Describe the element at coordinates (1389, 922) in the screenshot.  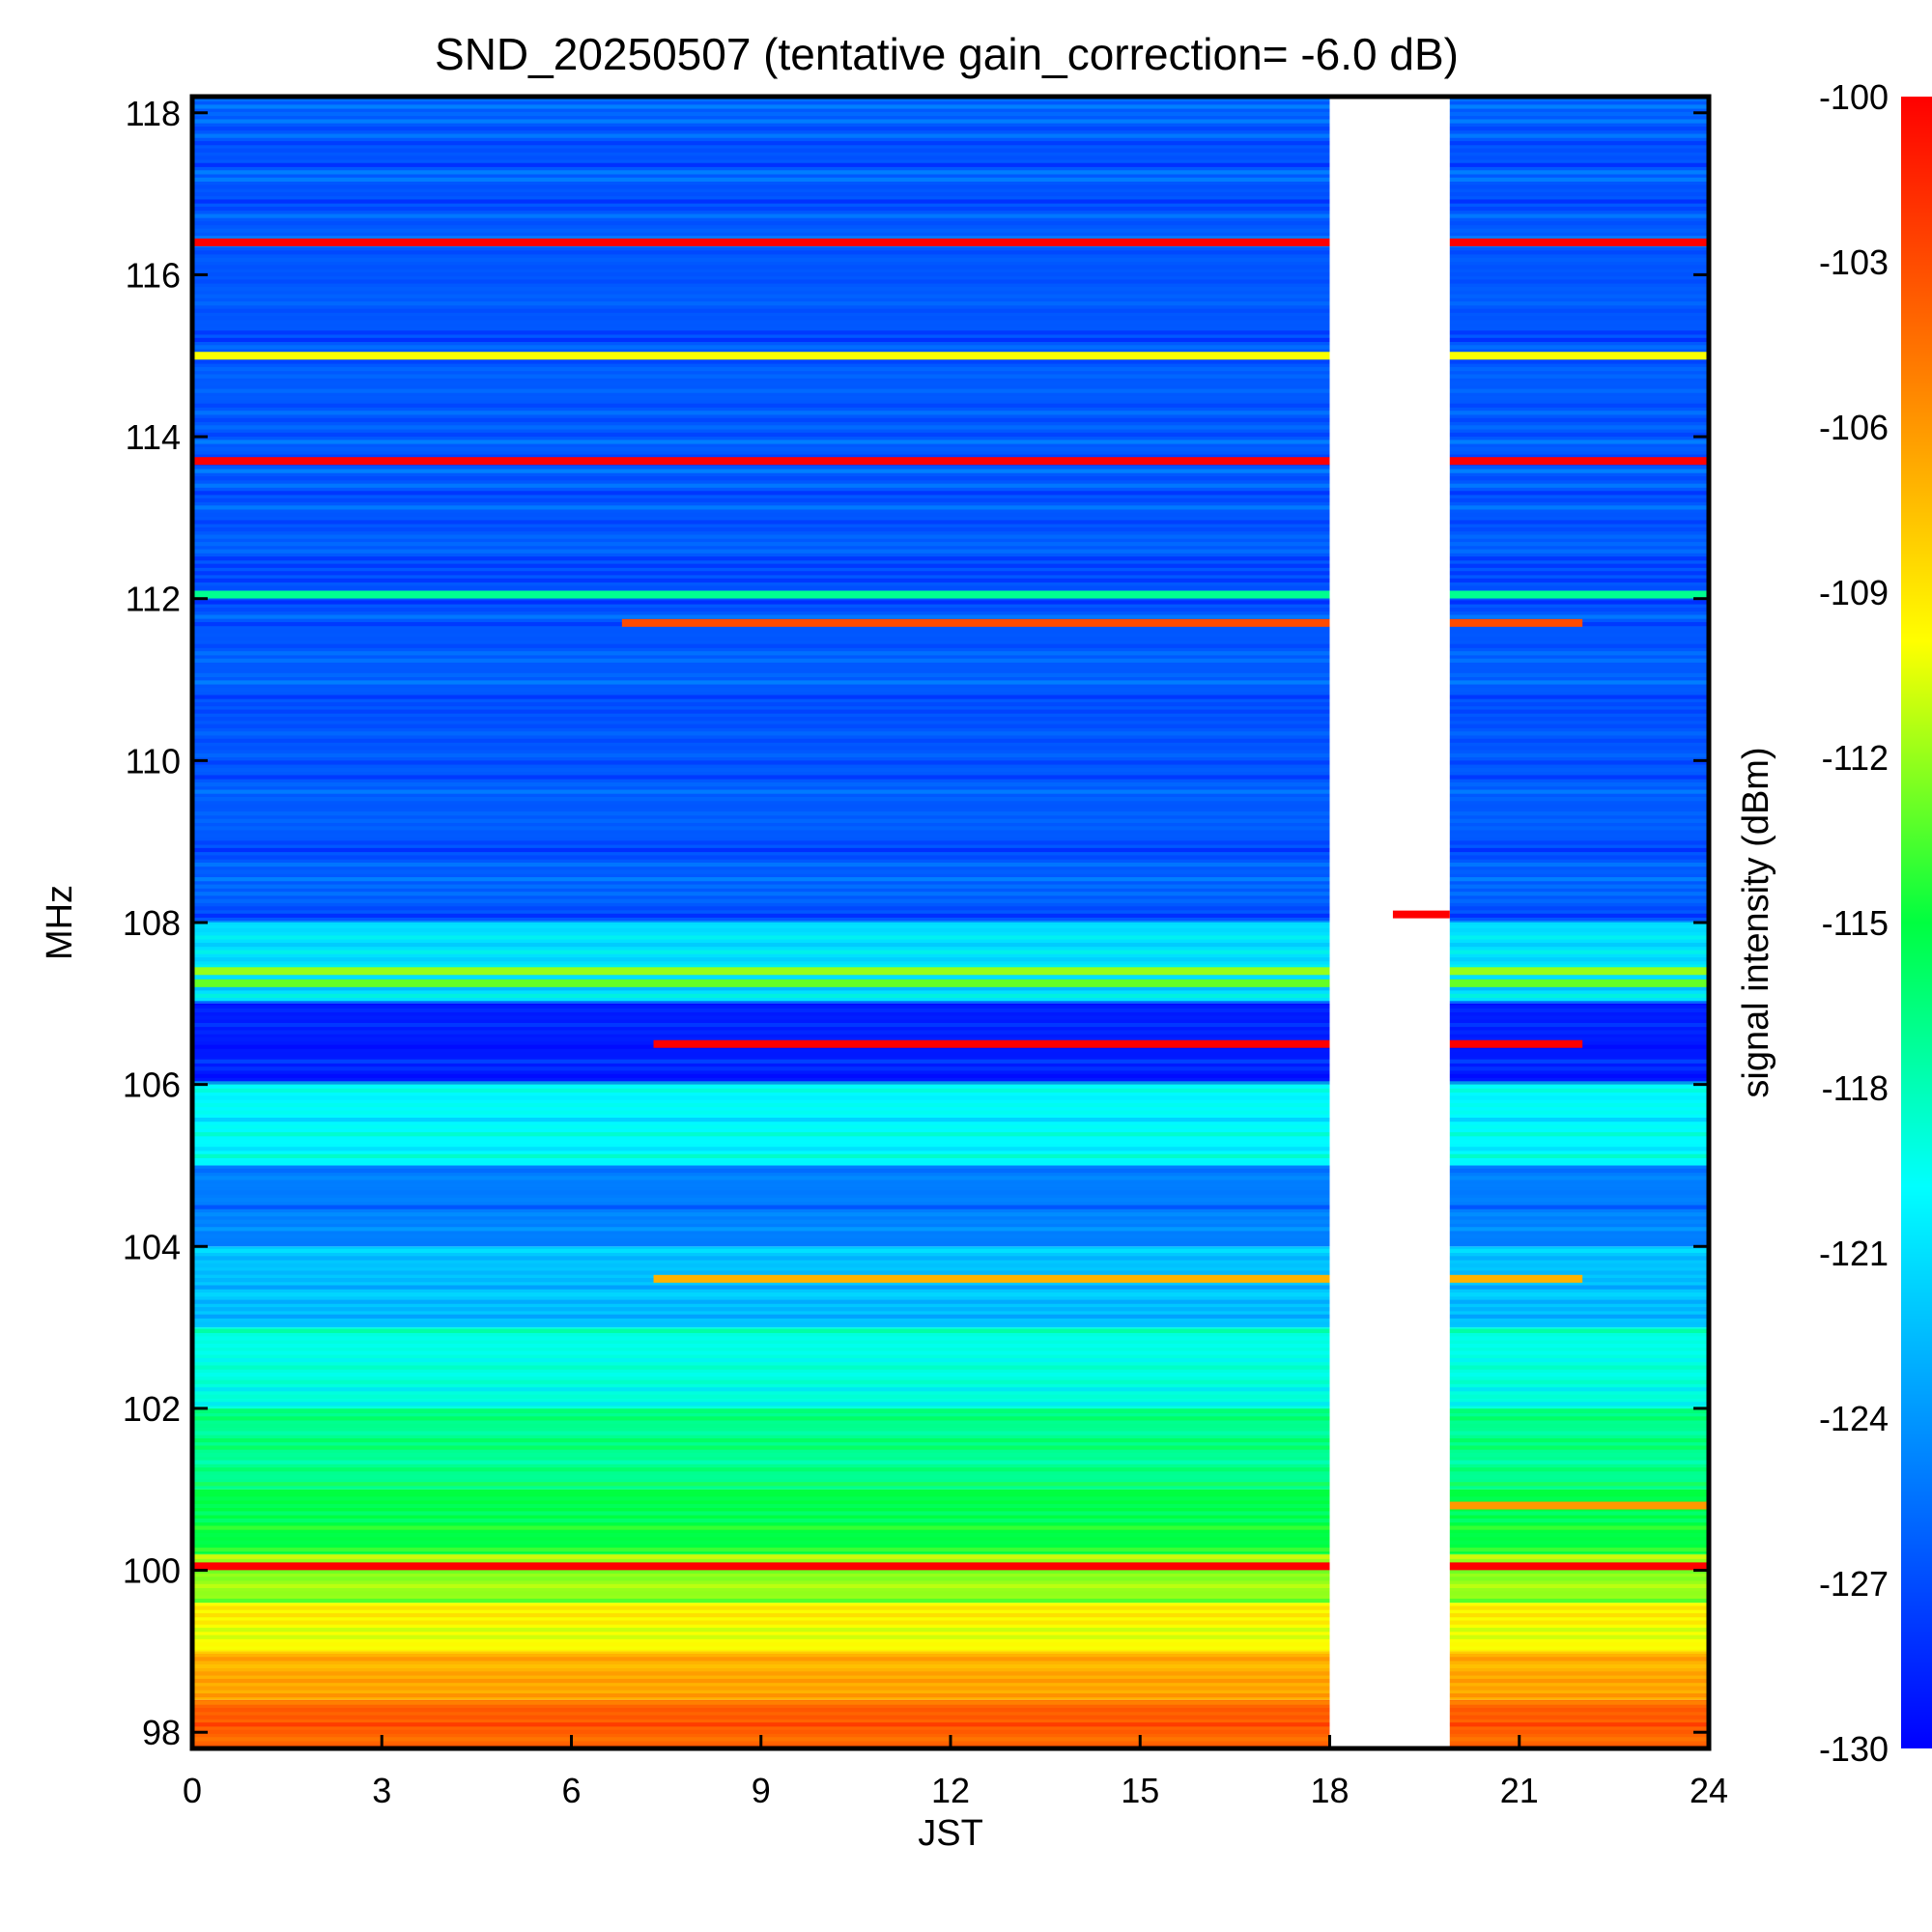
I see `data-gap` at that location.